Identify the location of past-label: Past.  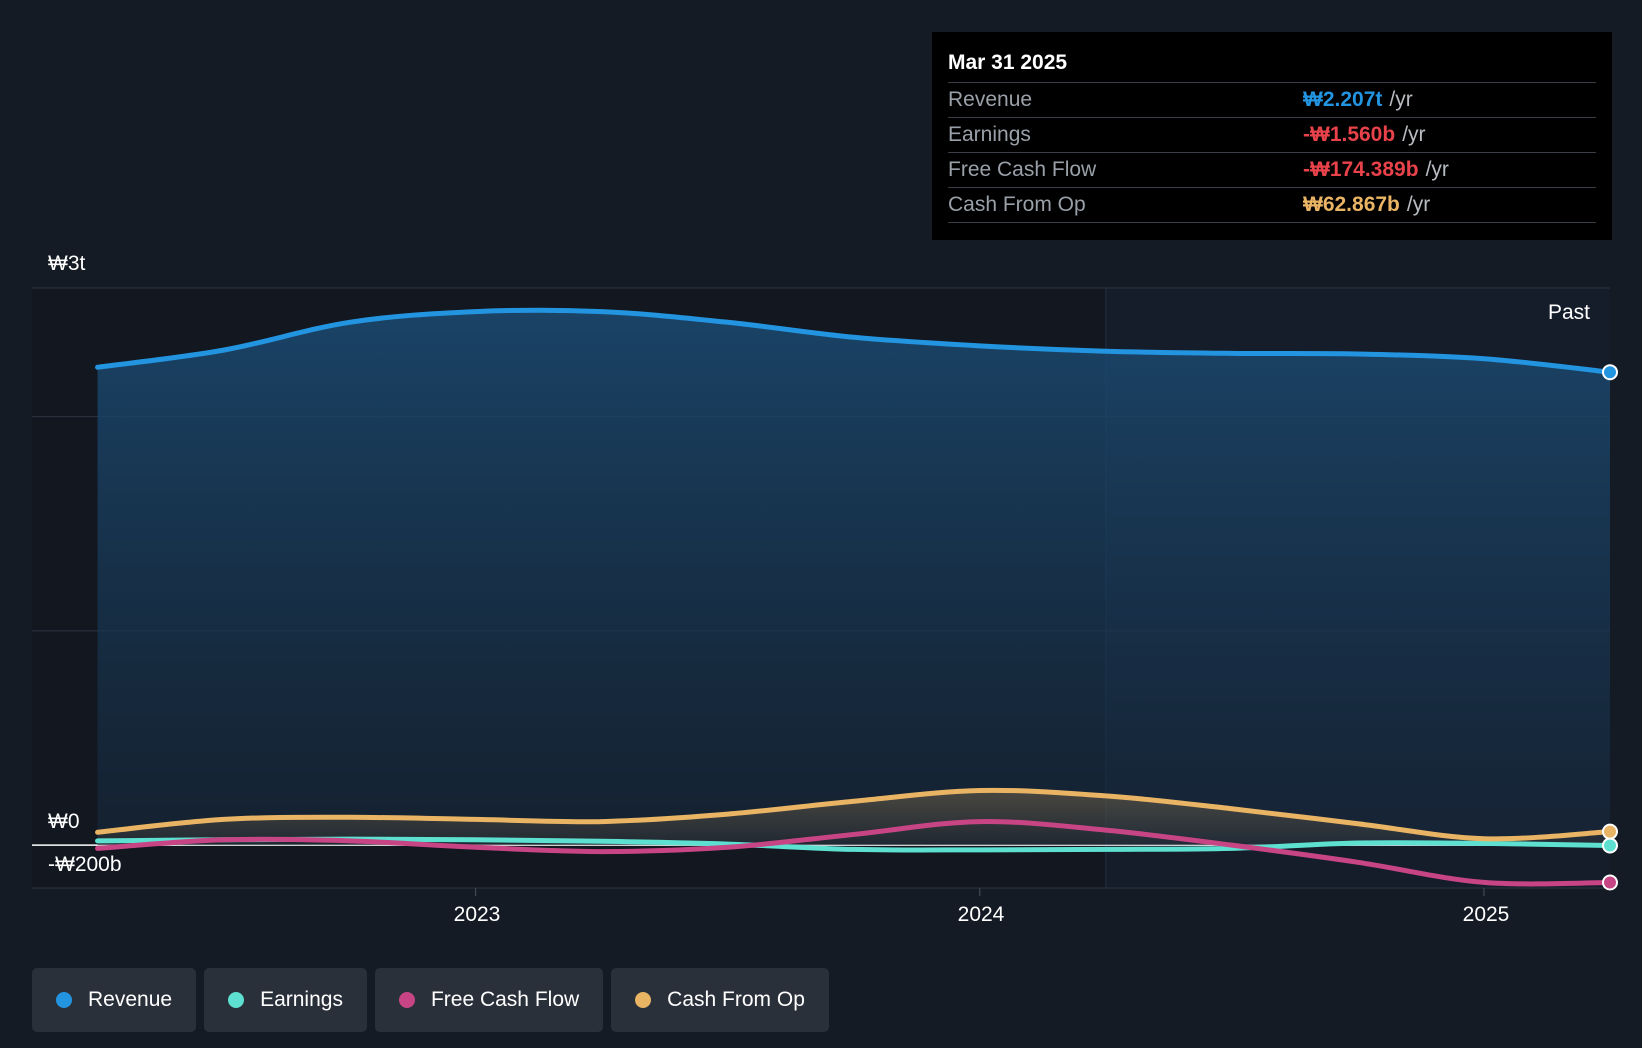
(1569, 312).